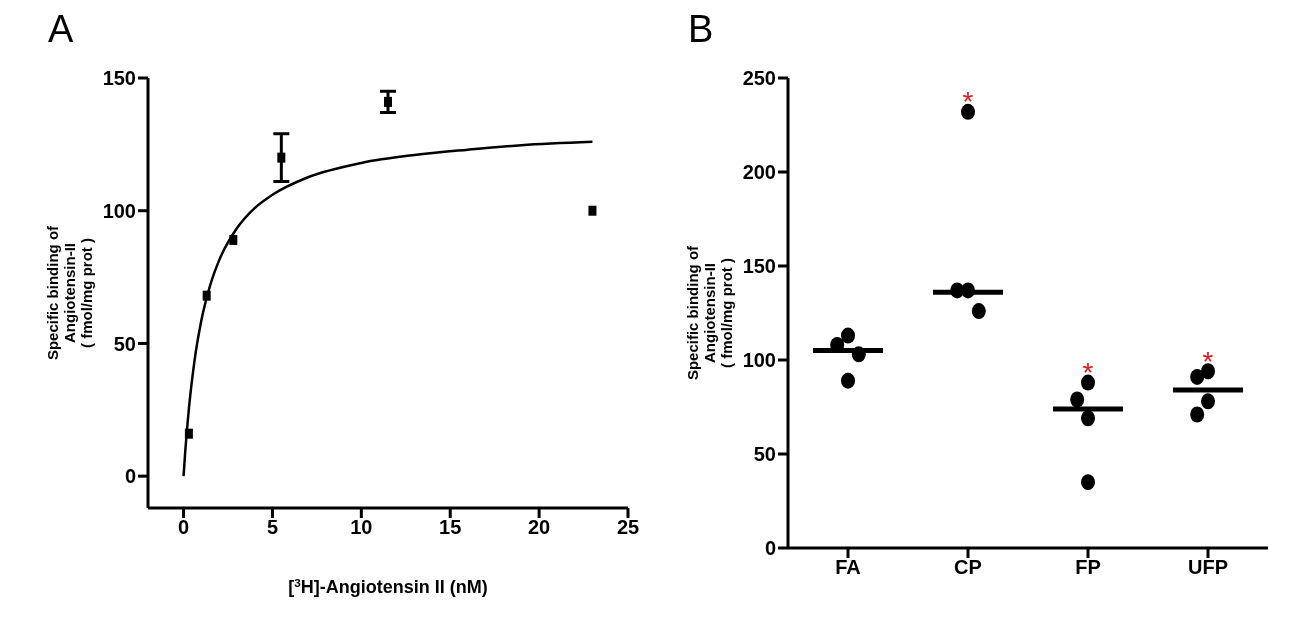 This screenshot has width=1290, height=637. I want to click on chart-title: B, so click(701, 29).